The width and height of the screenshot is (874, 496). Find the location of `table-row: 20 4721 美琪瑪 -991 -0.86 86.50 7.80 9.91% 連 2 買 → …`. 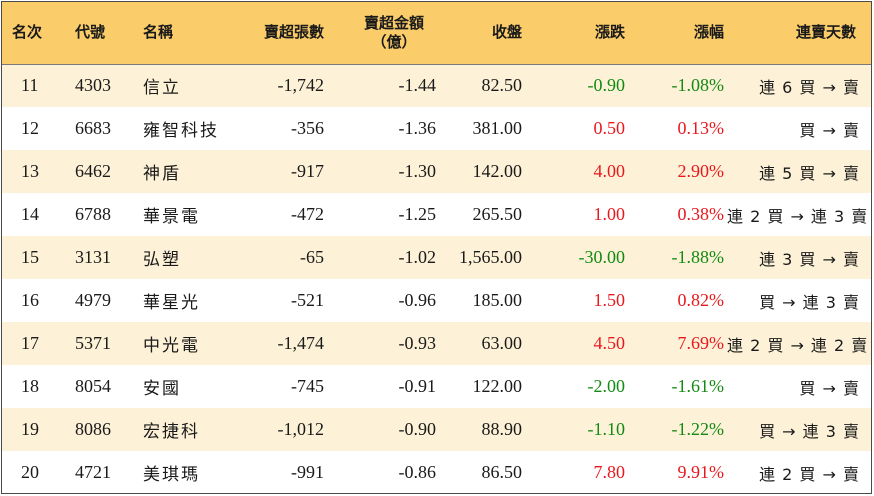

table-row: 20 4721 美琪瑪 -991 -0.86 86.50 7.80 9.91% 連 2 買 → … is located at coordinates (436, 472).